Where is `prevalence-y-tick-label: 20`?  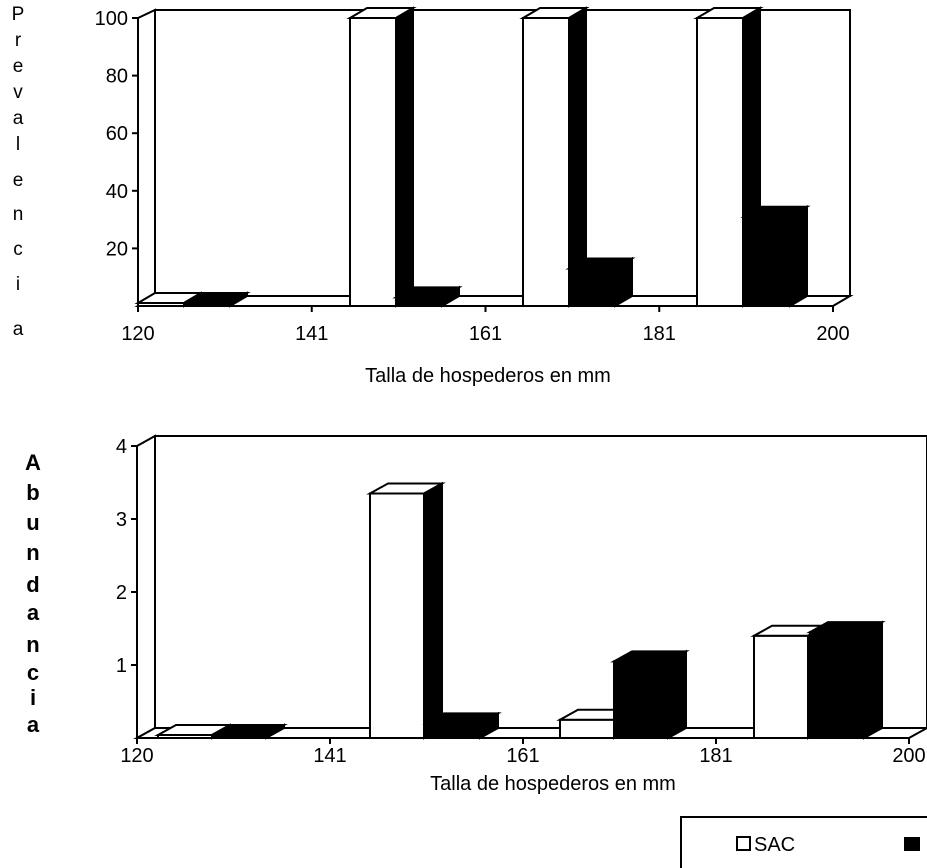
prevalence-y-tick-label: 20 is located at coordinates (117, 249).